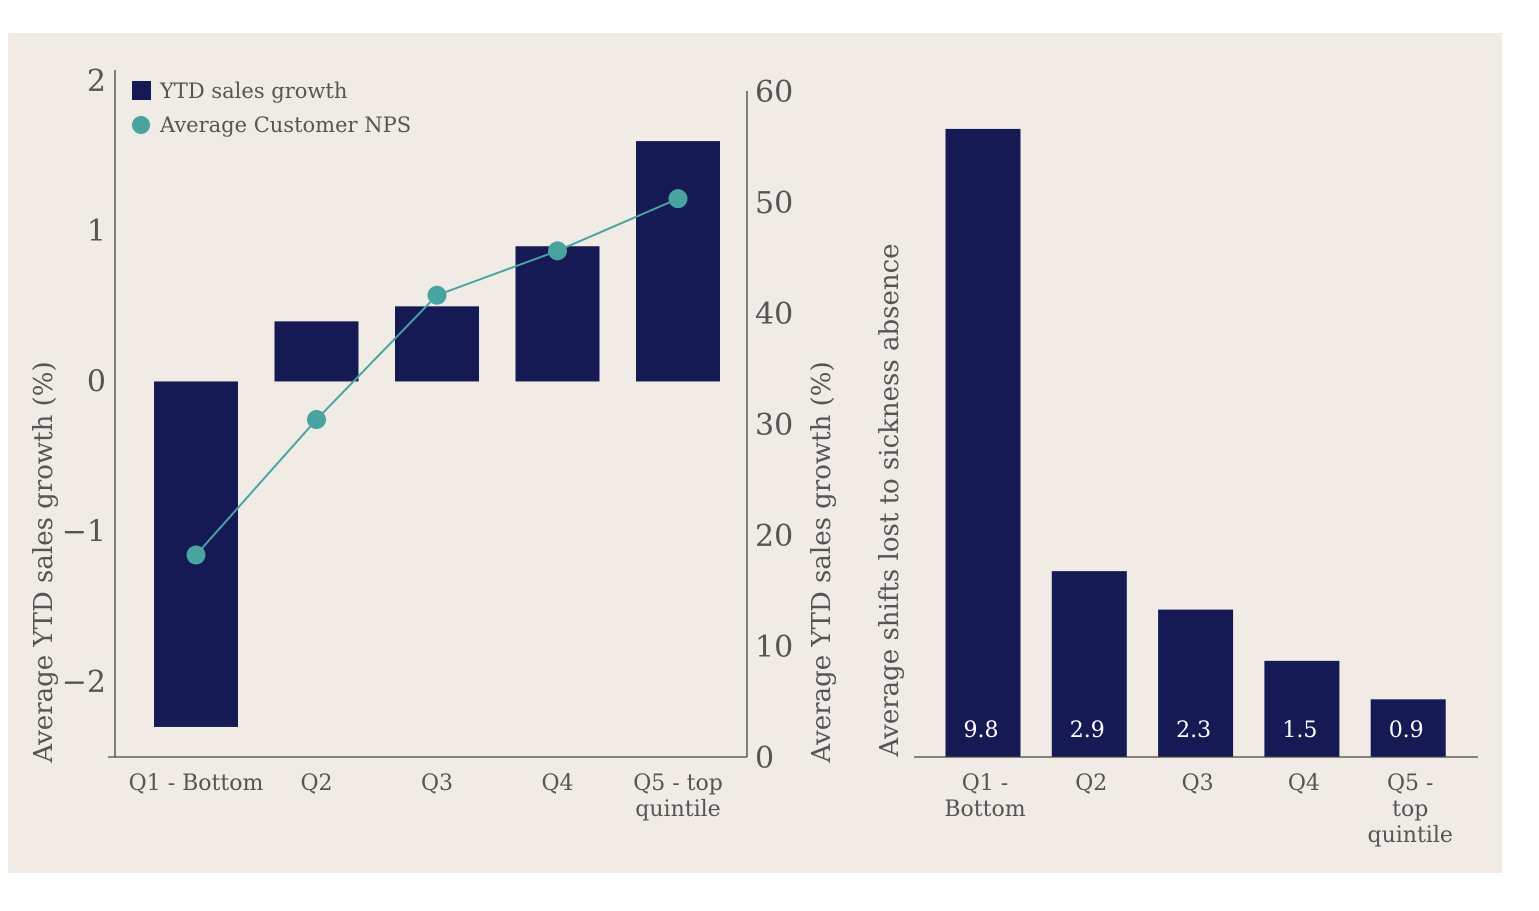 Image resolution: width=1539 pixels, height=911 pixels. I want to click on legend-line-label: Average Customer NPS, so click(285, 125).